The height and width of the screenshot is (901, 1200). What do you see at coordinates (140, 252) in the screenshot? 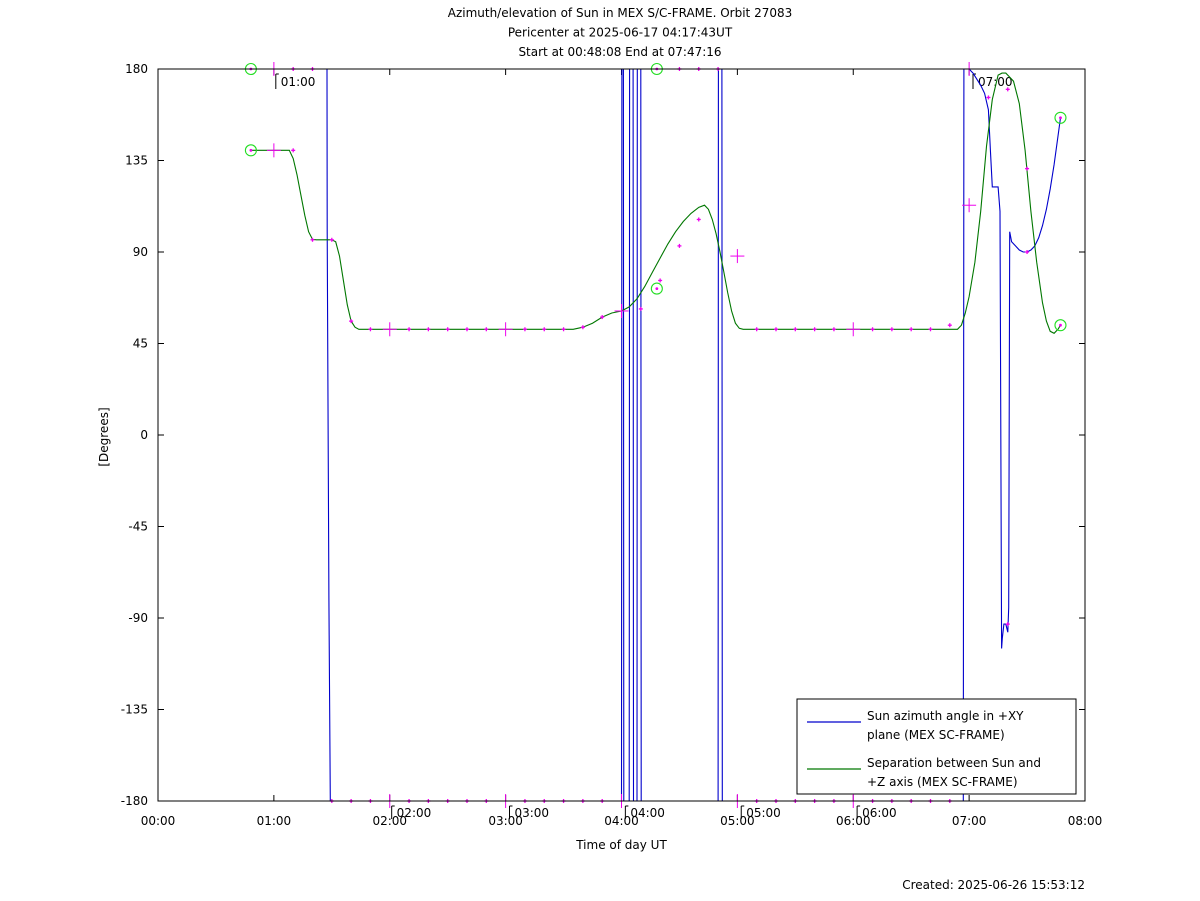
I see `y-tick-label: 90` at bounding box center [140, 252].